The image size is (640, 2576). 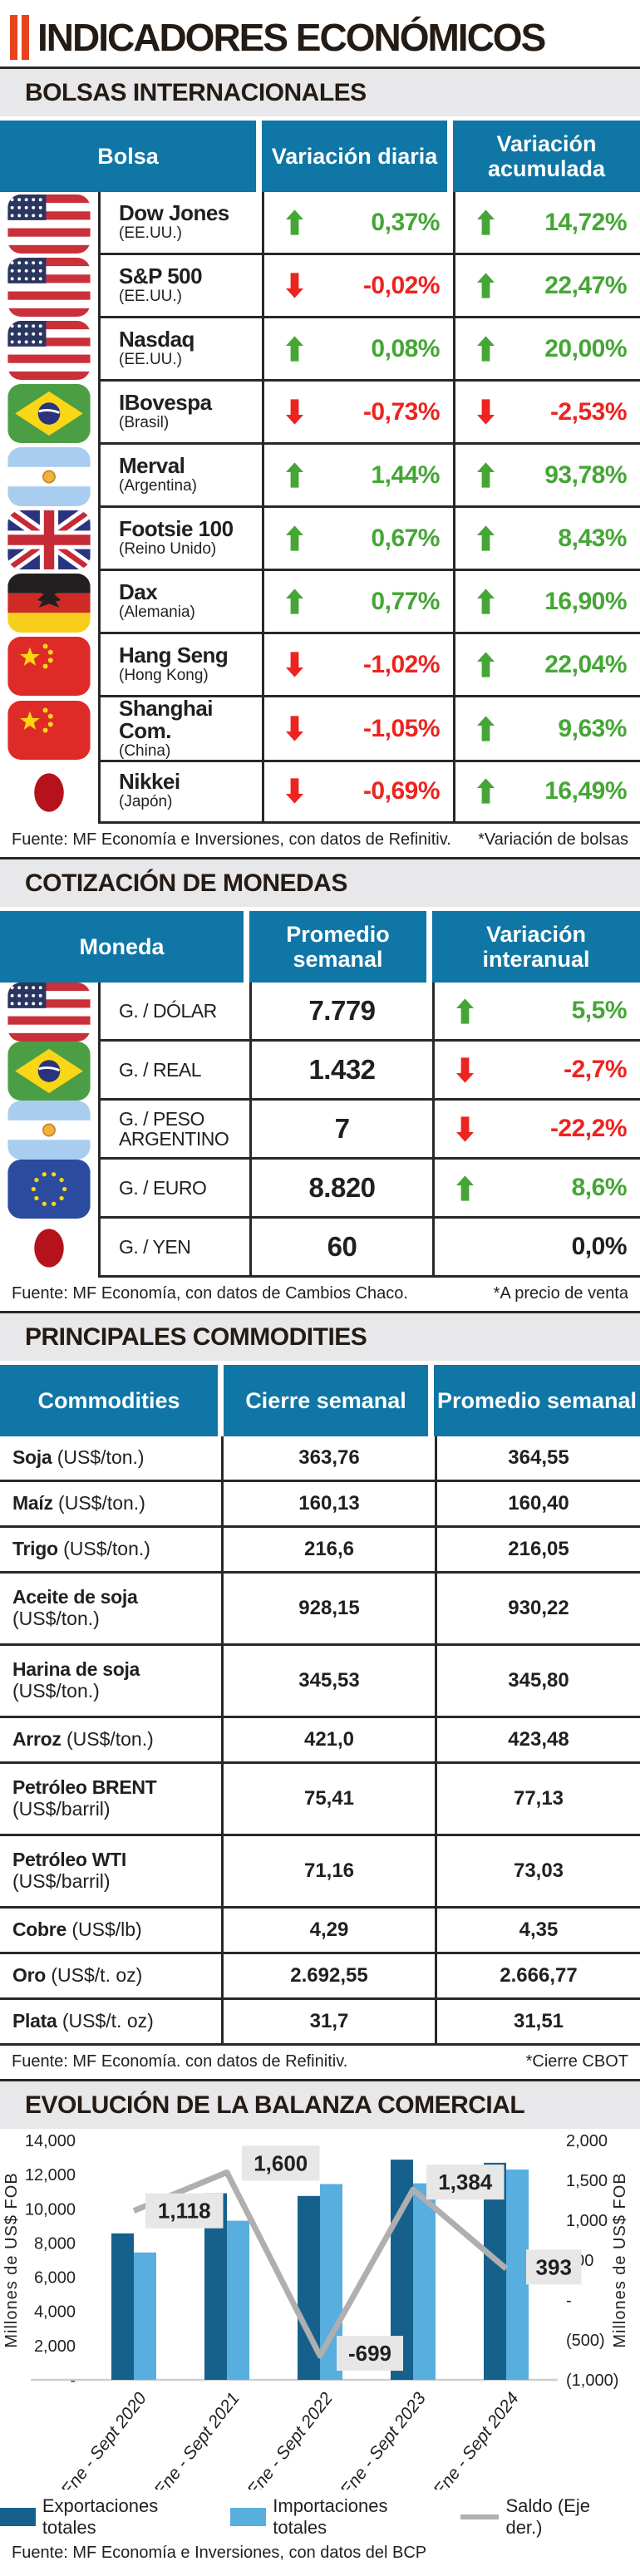 I want to click on svg-text: 1,118, so click(x=184, y=2211).